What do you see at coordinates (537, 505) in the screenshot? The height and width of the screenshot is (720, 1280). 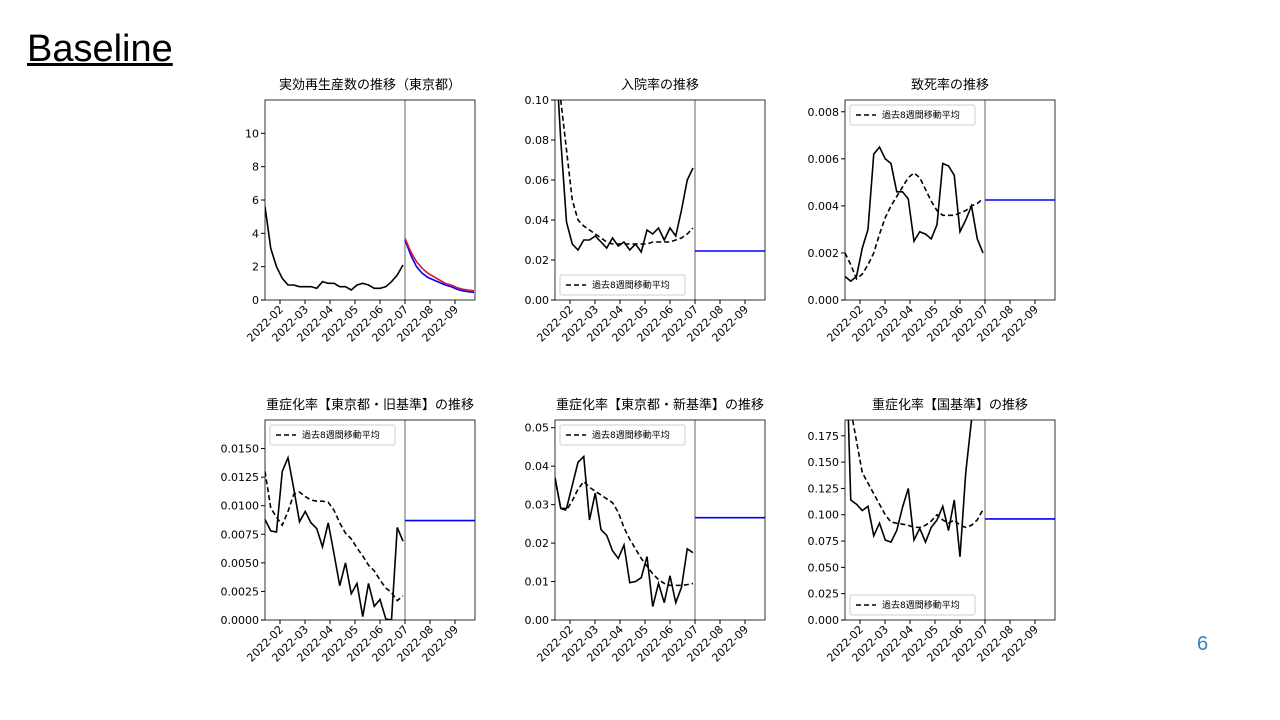 I see `y-tick-label: 0.03` at bounding box center [537, 505].